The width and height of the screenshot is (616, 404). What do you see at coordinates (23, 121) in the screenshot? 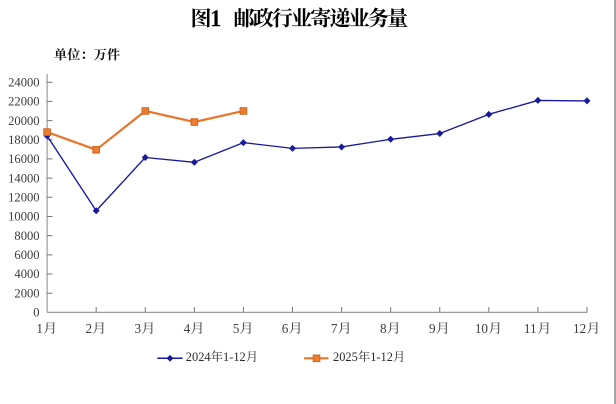
I see `svg-text: 20000` at bounding box center [23, 121].